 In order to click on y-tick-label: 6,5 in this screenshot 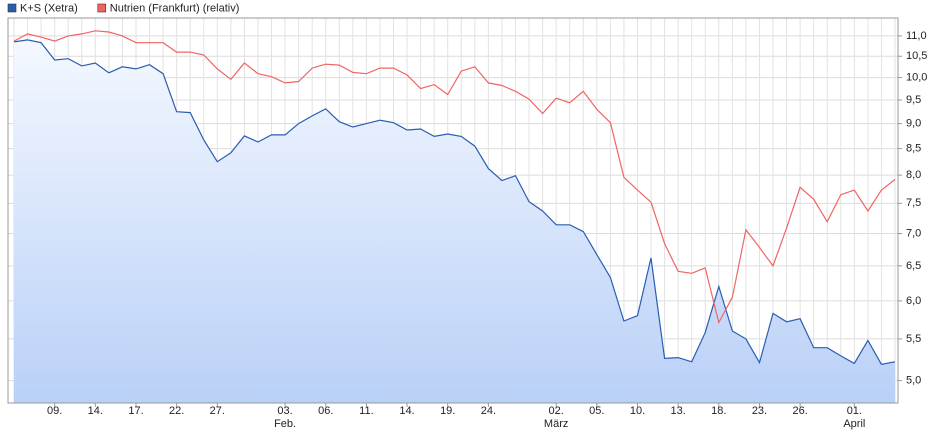, I will do `click(913, 266)`.